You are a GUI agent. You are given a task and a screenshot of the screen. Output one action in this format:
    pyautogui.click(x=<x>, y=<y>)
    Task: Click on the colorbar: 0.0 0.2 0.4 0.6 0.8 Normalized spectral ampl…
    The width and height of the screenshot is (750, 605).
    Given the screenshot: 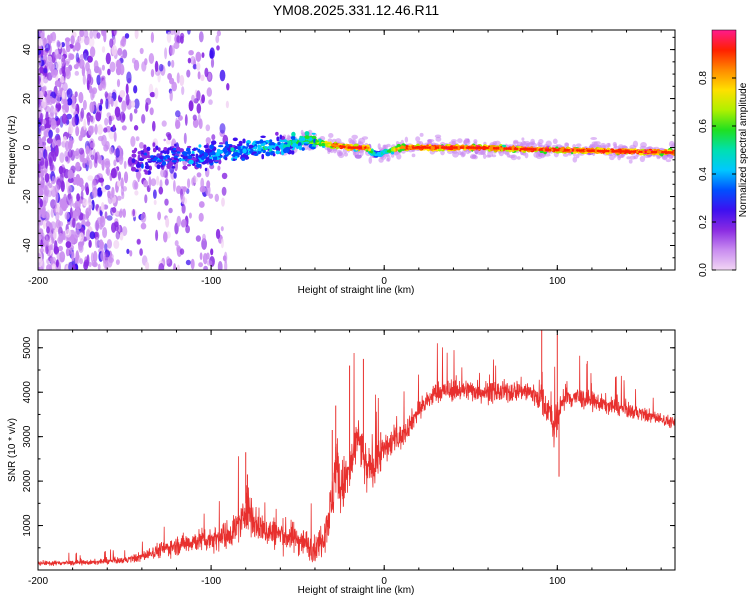 What is the action you would take?
    pyautogui.click(x=723, y=153)
    